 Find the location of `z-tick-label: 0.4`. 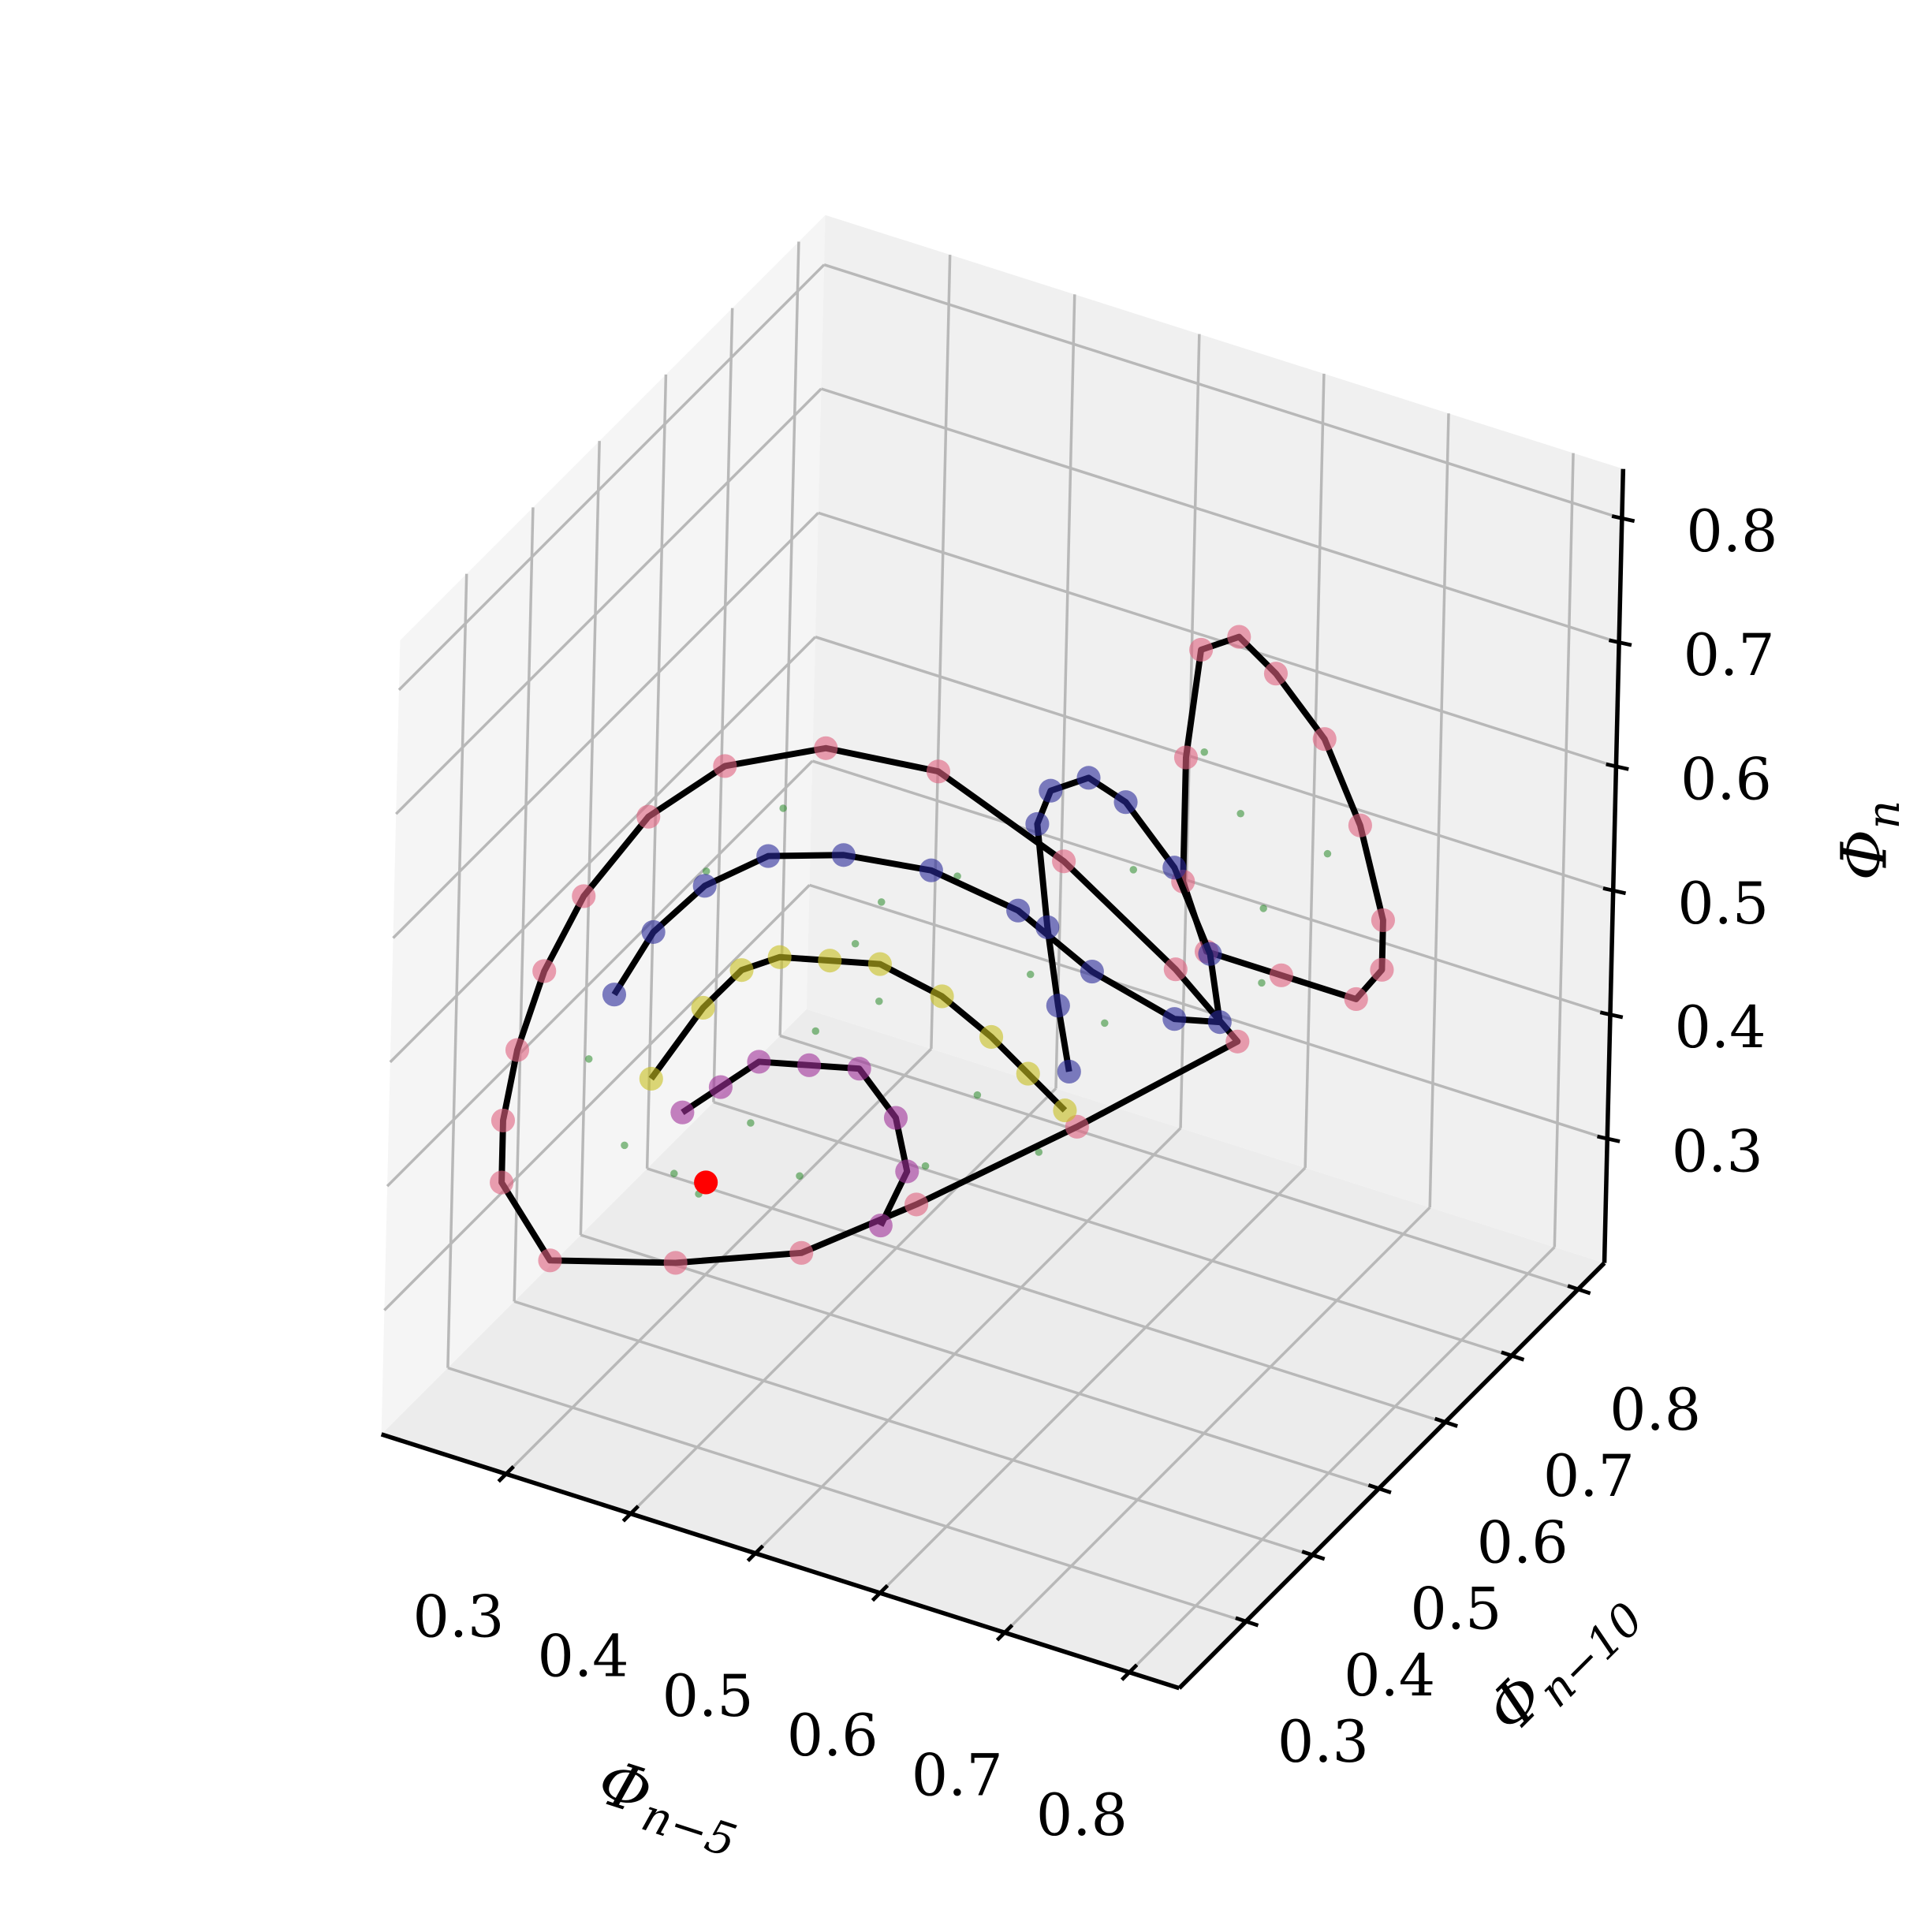

z-tick-label: 0.4 is located at coordinates (1720, 1028).